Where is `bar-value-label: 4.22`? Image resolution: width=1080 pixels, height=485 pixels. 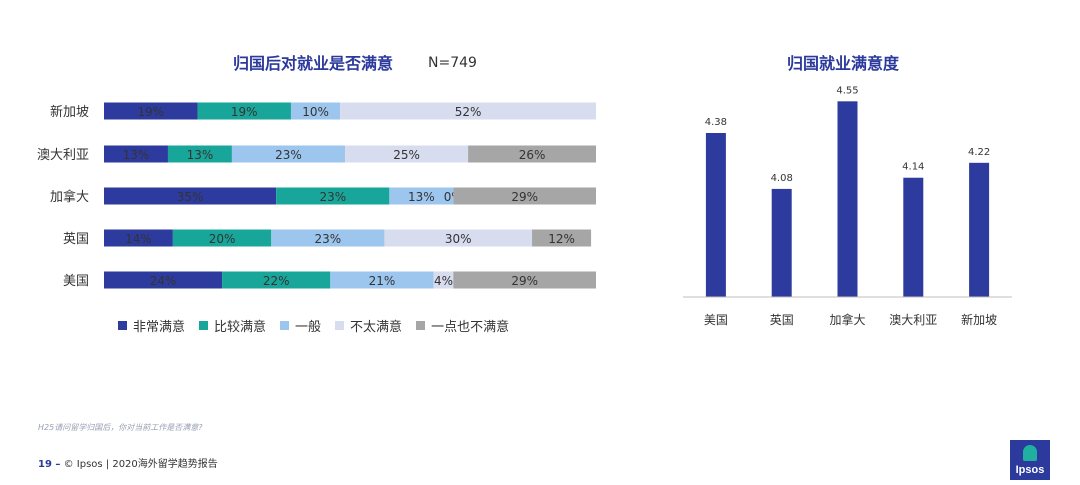
bar-value-label: 4.22 is located at coordinates (979, 152).